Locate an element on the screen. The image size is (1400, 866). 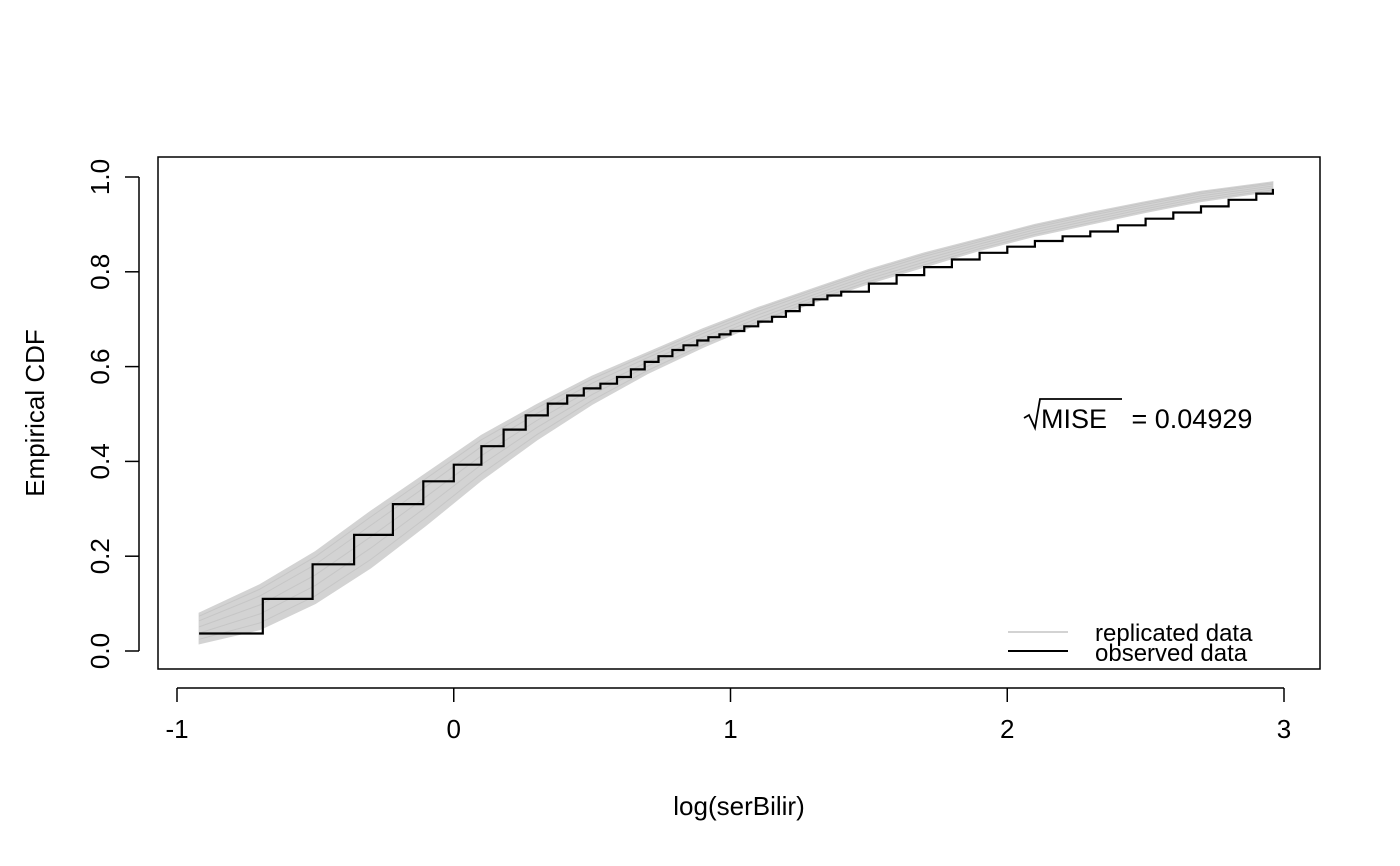
y-tick-label: 0.6 is located at coordinates (100, 367).